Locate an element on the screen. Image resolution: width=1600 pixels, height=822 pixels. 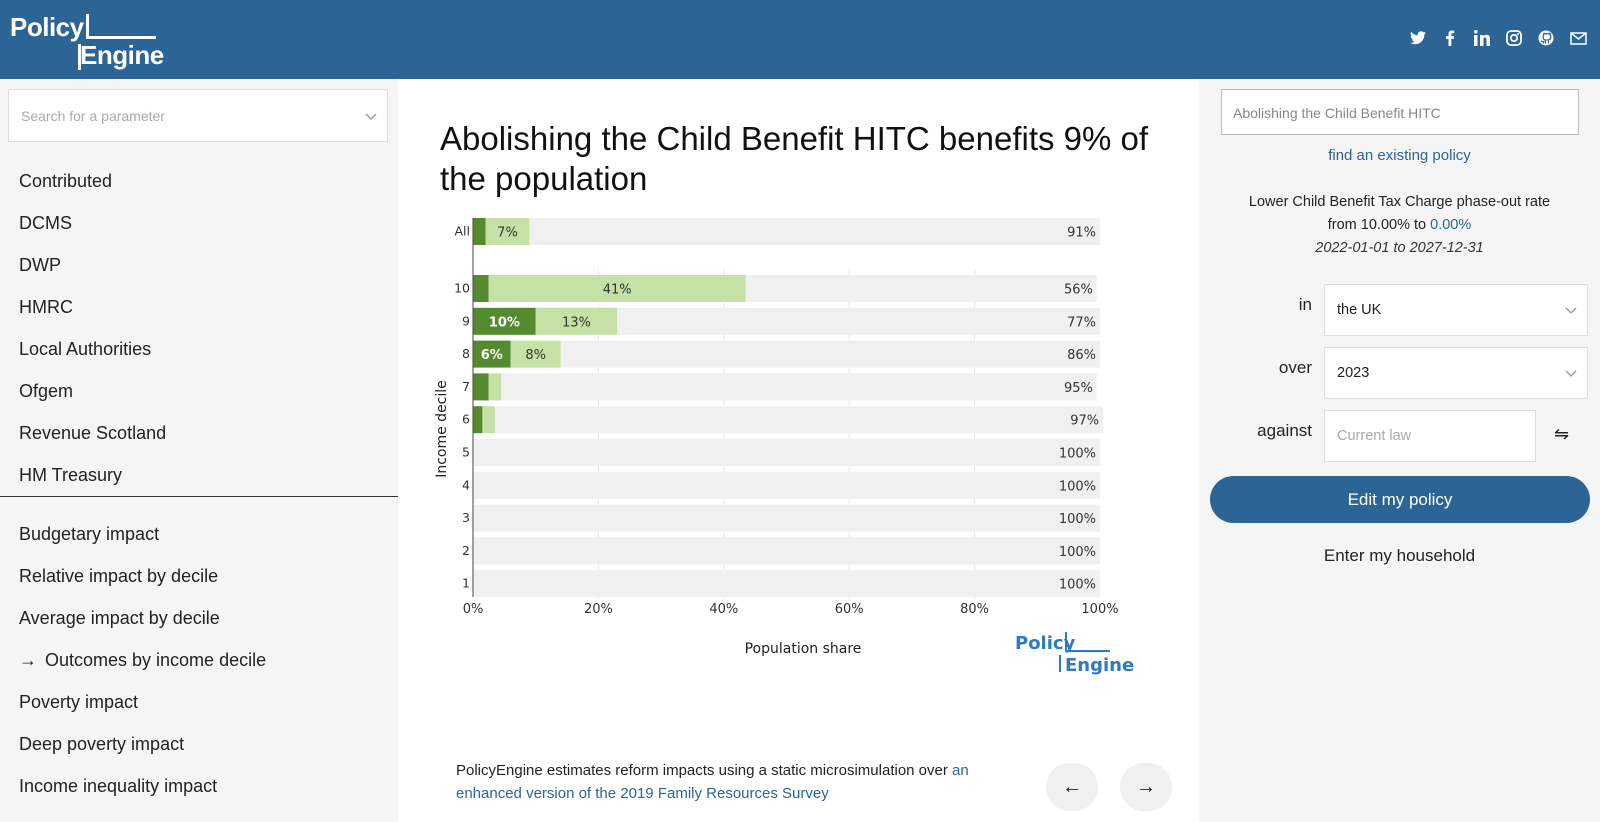
data-label: 10% is located at coordinates (504, 322).